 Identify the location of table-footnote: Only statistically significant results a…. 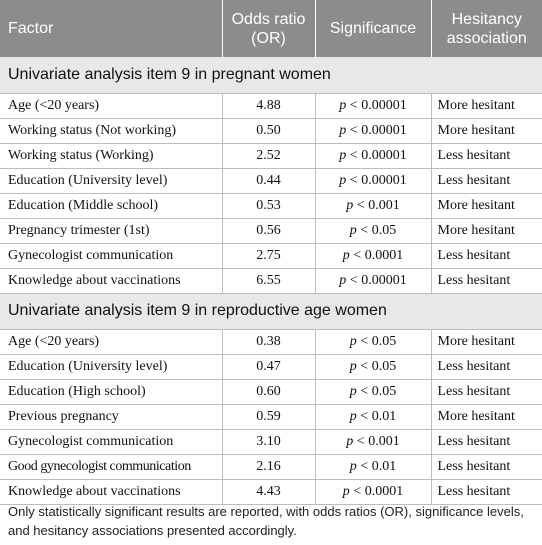
(266, 521).